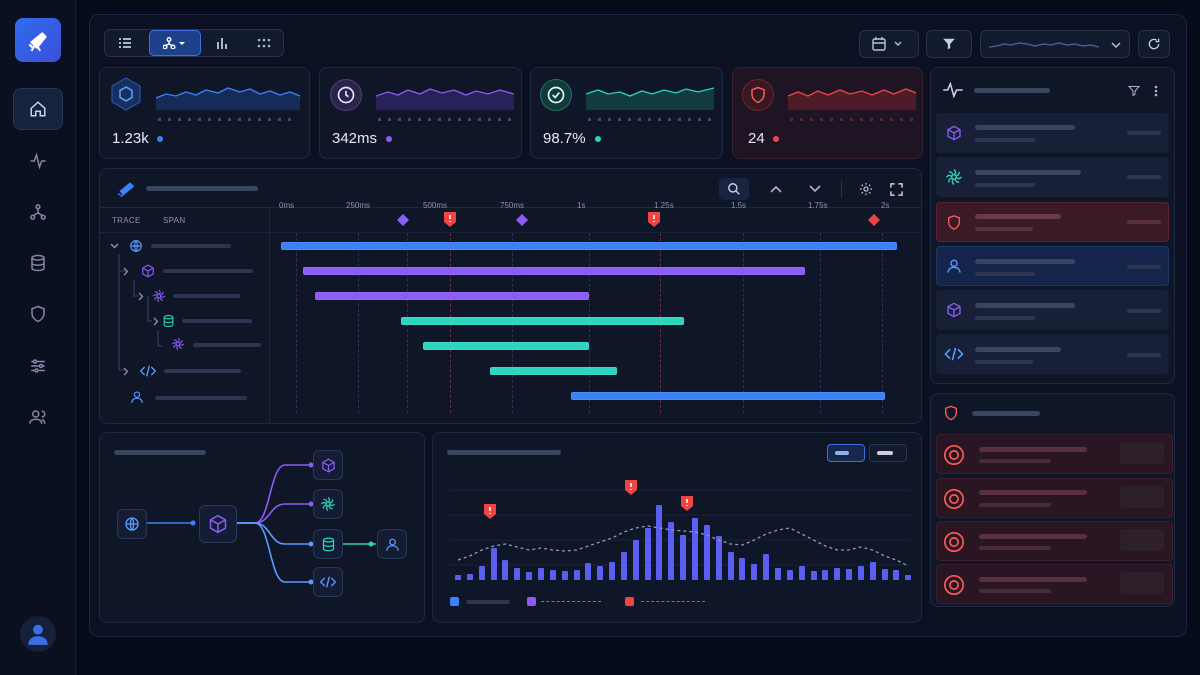  What do you see at coordinates (218, 524) in the screenshot?
I see `graph-node-cube` at bounding box center [218, 524].